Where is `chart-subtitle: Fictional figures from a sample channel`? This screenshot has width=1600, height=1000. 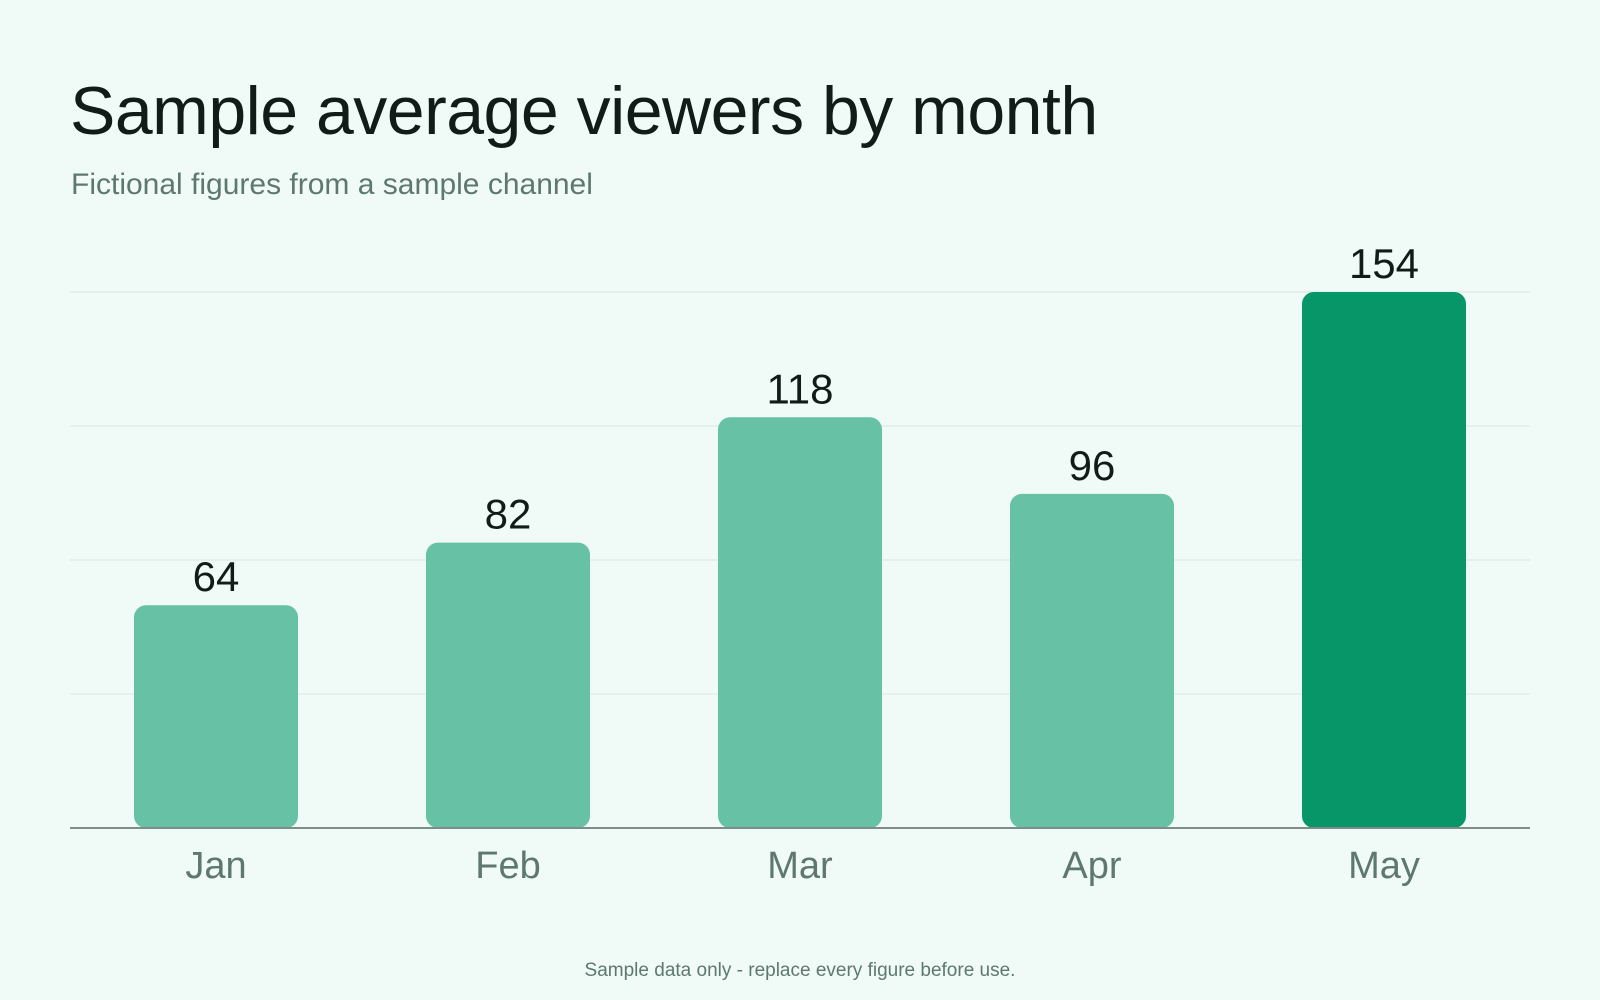
chart-subtitle: Fictional figures from a sample channel is located at coordinates (332, 184).